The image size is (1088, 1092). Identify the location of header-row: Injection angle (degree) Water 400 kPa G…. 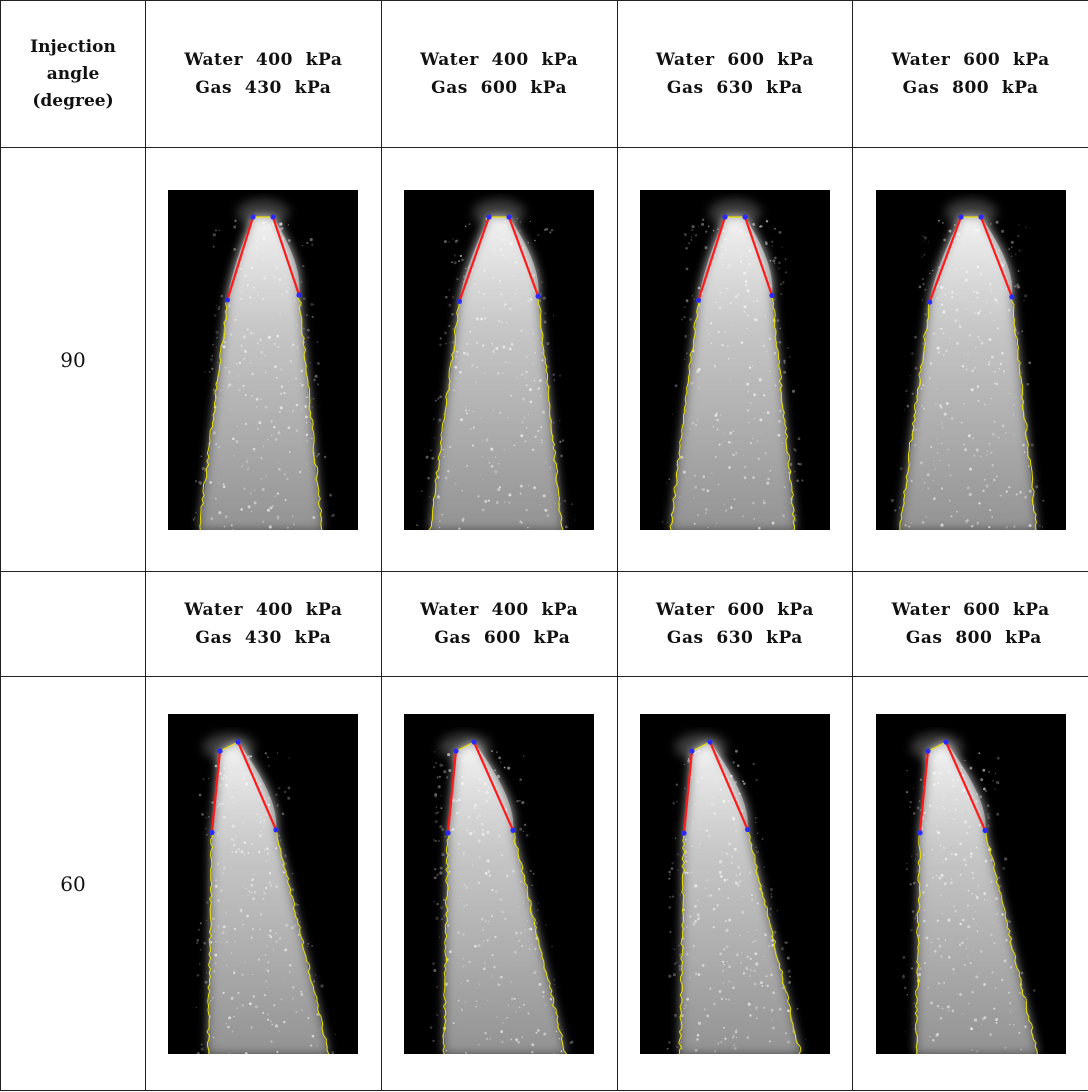
(544, 74).